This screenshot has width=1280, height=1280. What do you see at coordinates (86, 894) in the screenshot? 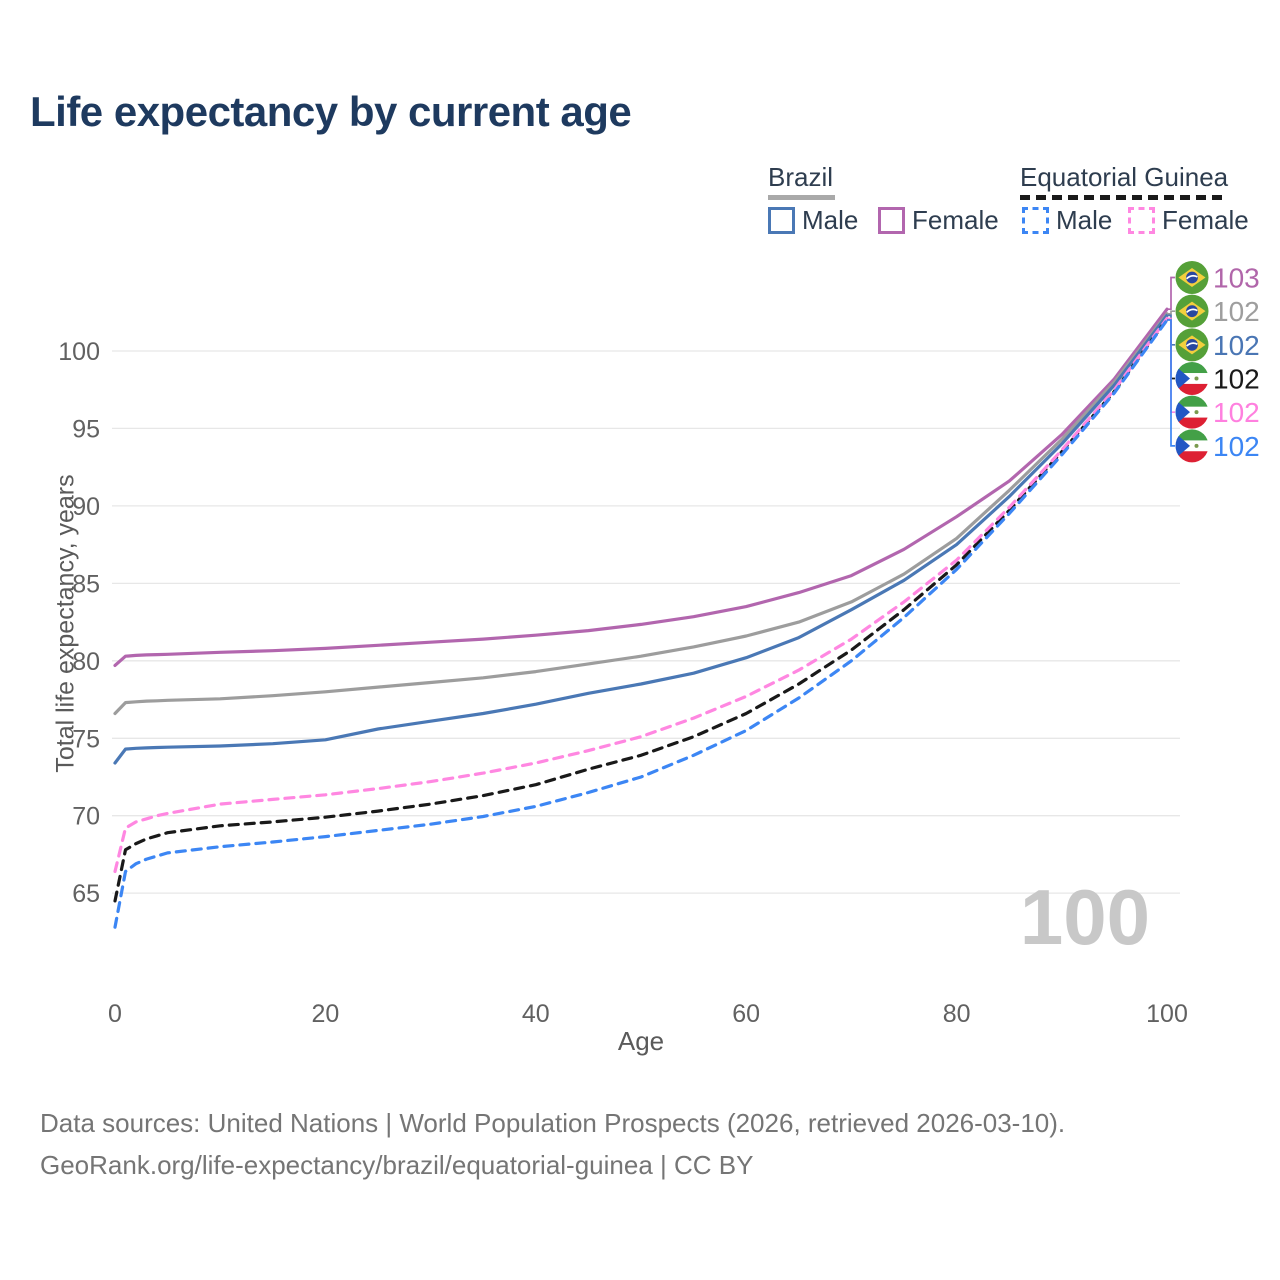
I see `y-tick-label: 65` at bounding box center [86, 894].